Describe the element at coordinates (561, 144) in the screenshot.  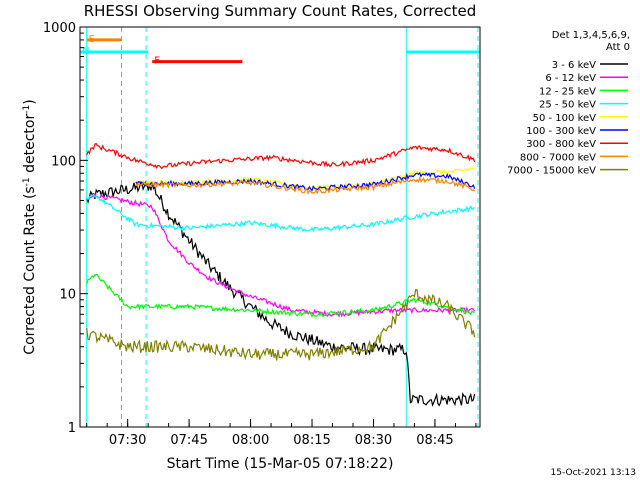
I see `legend-label-6: 300 - 800 keV` at that location.